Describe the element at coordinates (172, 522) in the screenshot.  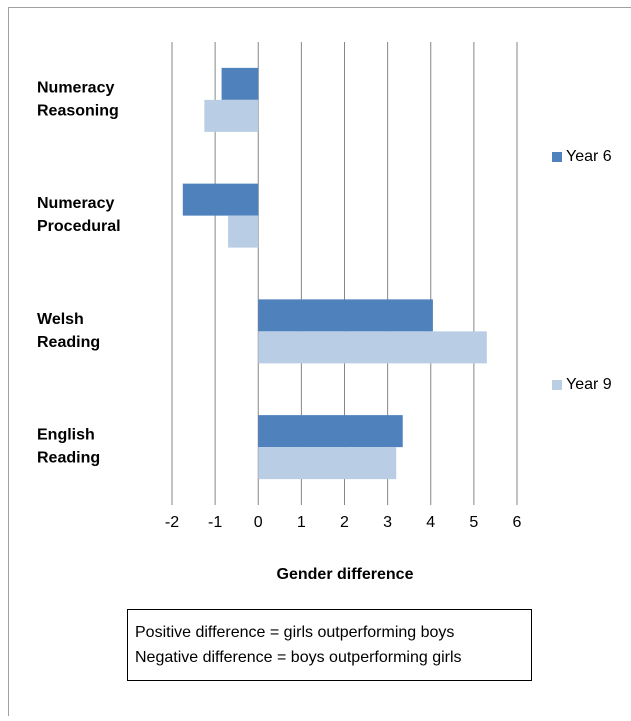
I see `x-tick-label: -2` at that location.